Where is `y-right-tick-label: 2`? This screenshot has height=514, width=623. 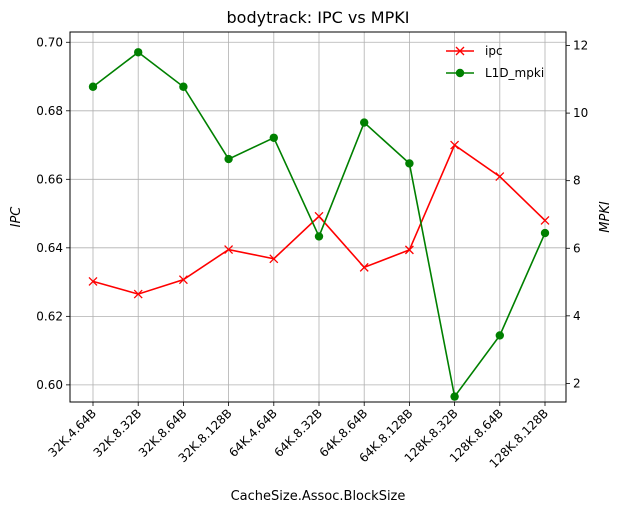
y-right-tick-label: 2 is located at coordinates (577, 383).